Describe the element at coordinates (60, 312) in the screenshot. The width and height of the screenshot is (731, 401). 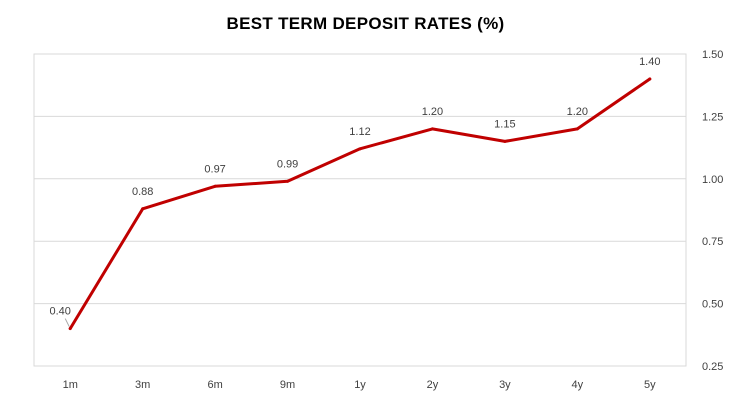
I see `data-label: 0.40` at that location.